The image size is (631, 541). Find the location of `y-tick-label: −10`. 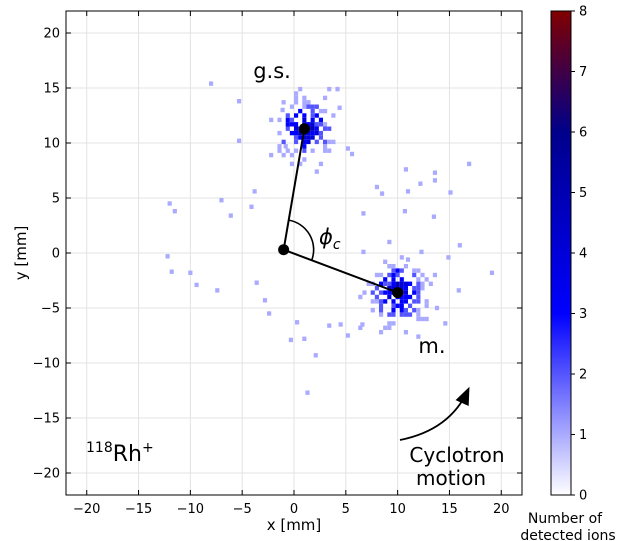

y-tick-label: −10 is located at coordinates (46, 364).